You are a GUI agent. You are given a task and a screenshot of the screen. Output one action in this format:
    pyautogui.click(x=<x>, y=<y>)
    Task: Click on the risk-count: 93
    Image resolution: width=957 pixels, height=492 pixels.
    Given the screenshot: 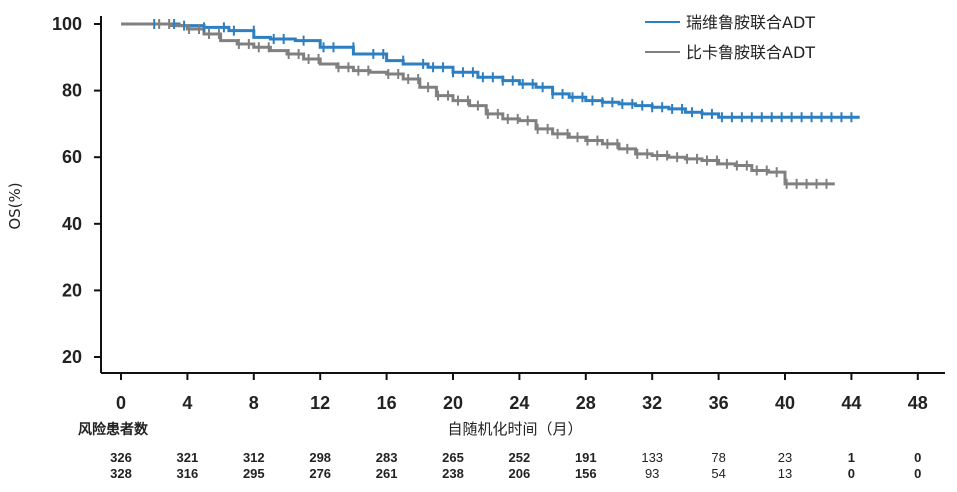 What is the action you would take?
    pyautogui.click(x=652, y=473)
    